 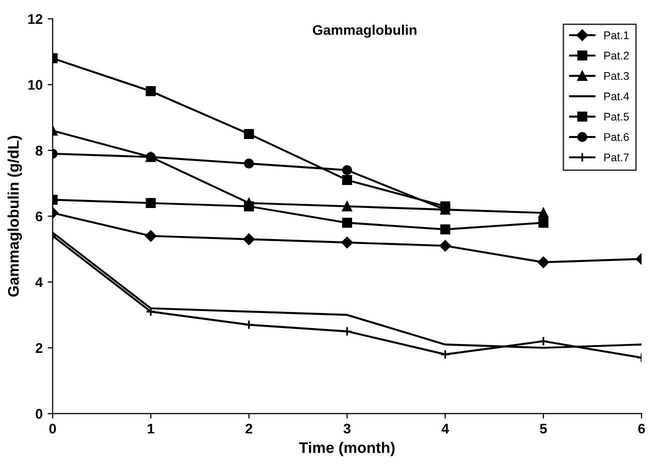 I want to click on legend-label: Pat.1, so click(x=616, y=35).